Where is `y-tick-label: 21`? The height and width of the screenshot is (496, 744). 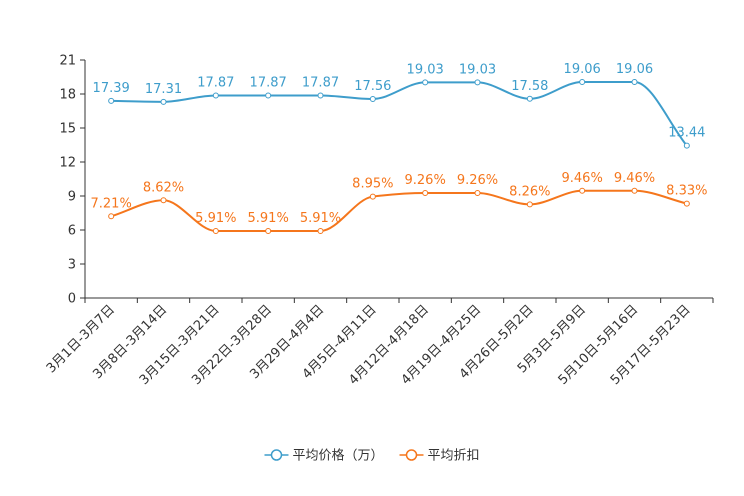
y-tick-label: 21 is located at coordinates (67, 61).